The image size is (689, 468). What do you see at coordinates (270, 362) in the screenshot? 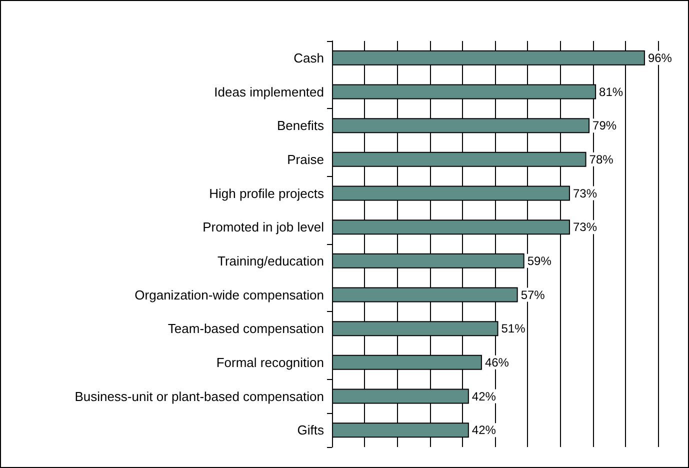
I see `y-tick-label: Formal recognition` at bounding box center [270, 362].